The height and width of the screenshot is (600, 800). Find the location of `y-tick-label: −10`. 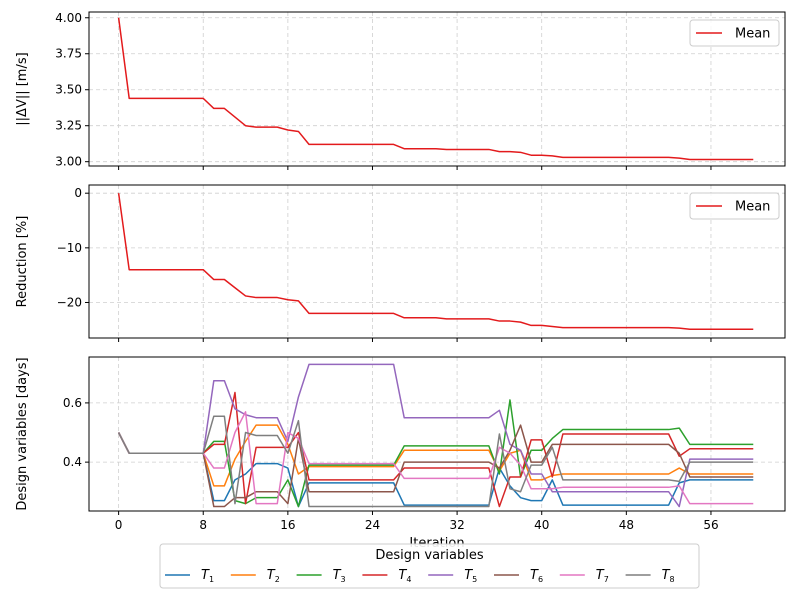

y-tick-label: −10 is located at coordinates (69, 248).